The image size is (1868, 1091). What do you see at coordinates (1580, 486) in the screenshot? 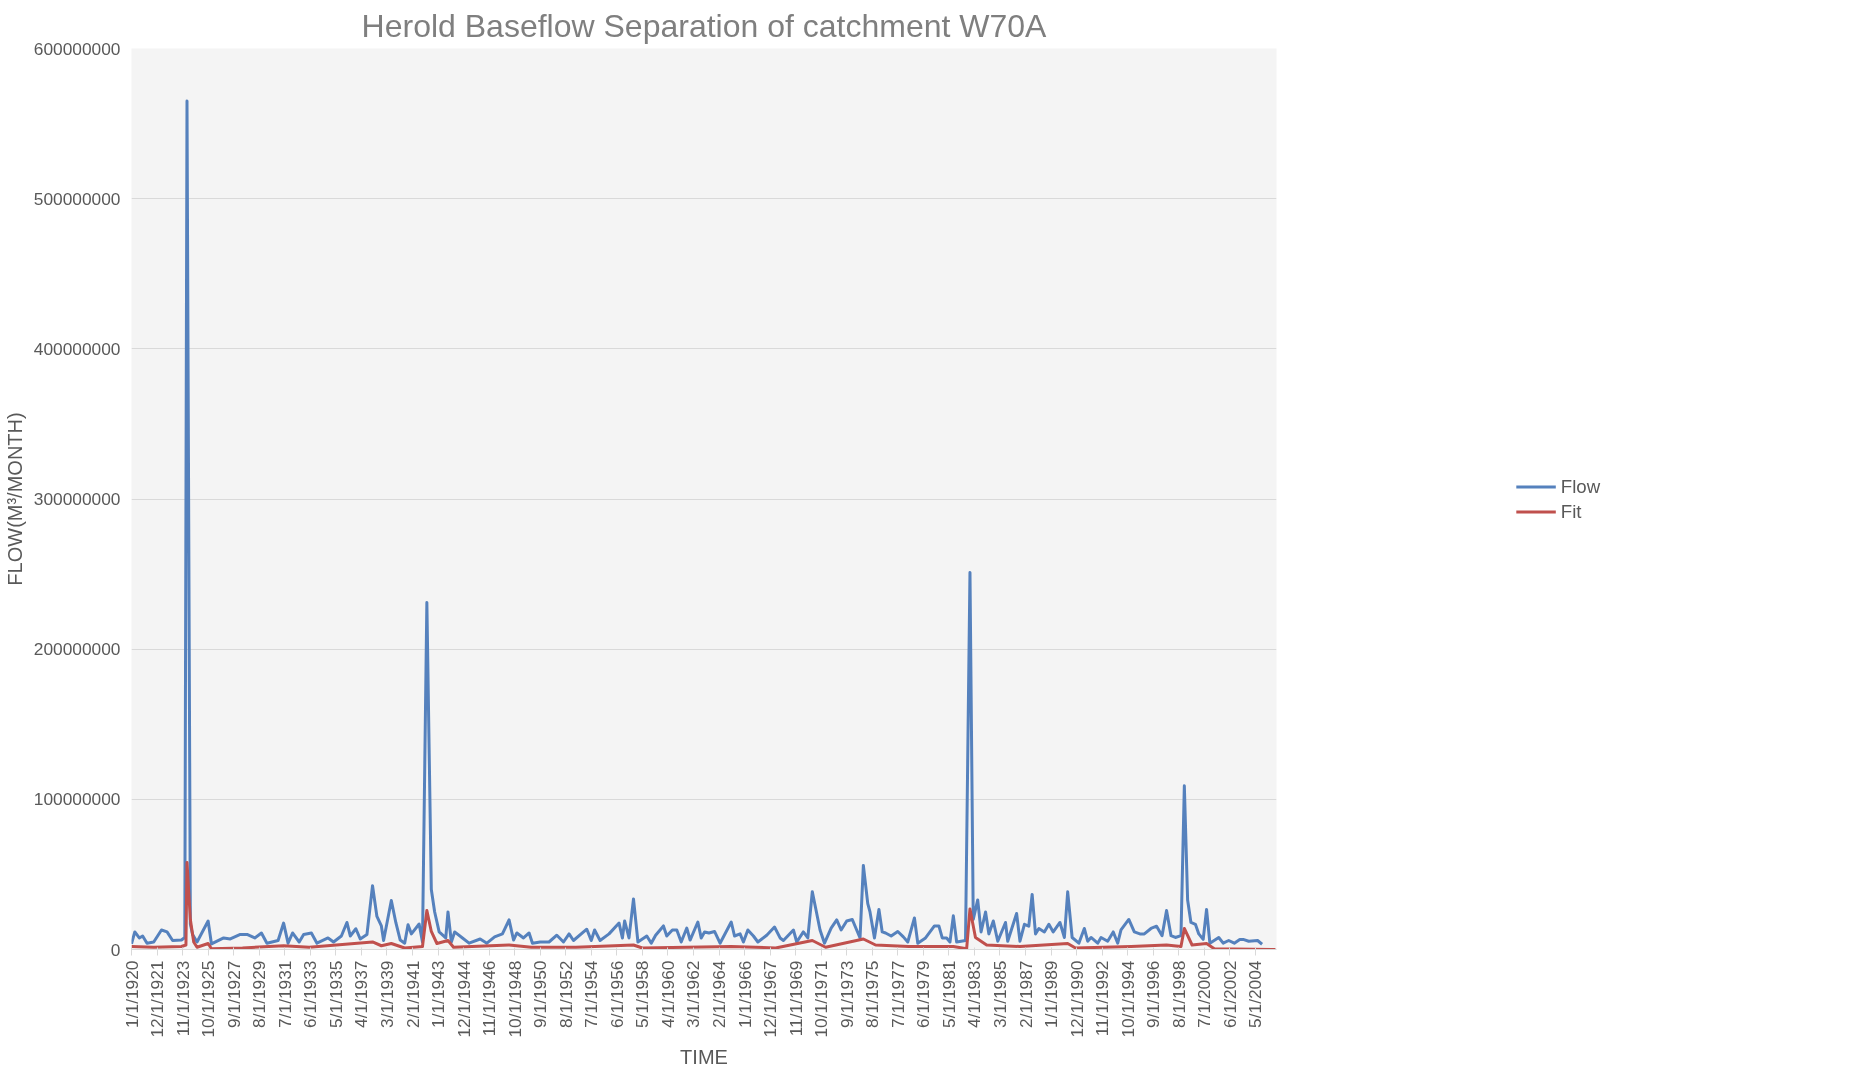
I see `legend-label: Flow` at bounding box center [1580, 486].